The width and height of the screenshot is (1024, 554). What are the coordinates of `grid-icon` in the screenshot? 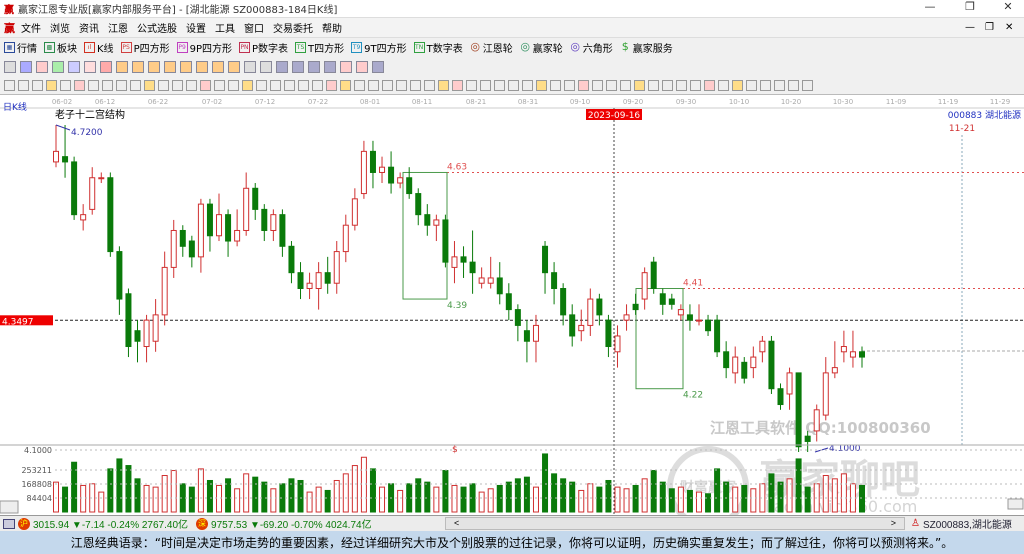 It's located at (9, 523).